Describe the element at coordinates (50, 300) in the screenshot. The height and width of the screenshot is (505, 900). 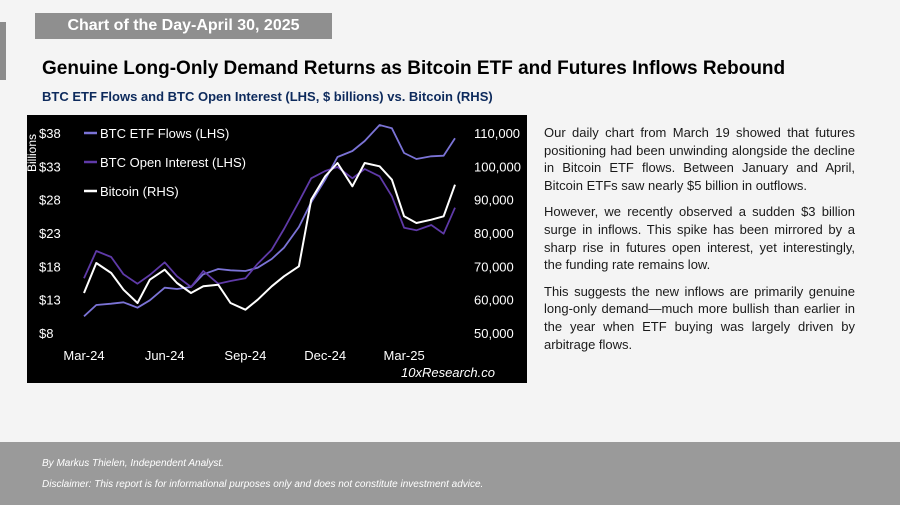
I see `y-left-tick-label: $13` at that location.